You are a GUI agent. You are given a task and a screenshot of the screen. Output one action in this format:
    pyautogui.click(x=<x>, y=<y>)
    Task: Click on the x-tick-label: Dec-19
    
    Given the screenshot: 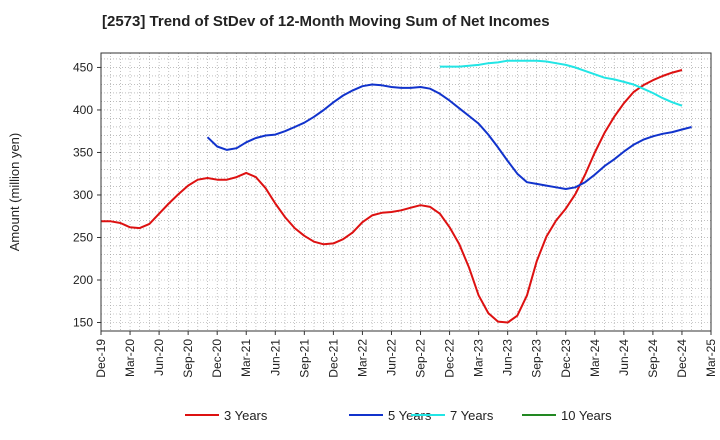 What is the action you would take?
    pyautogui.click(x=101, y=358)
    